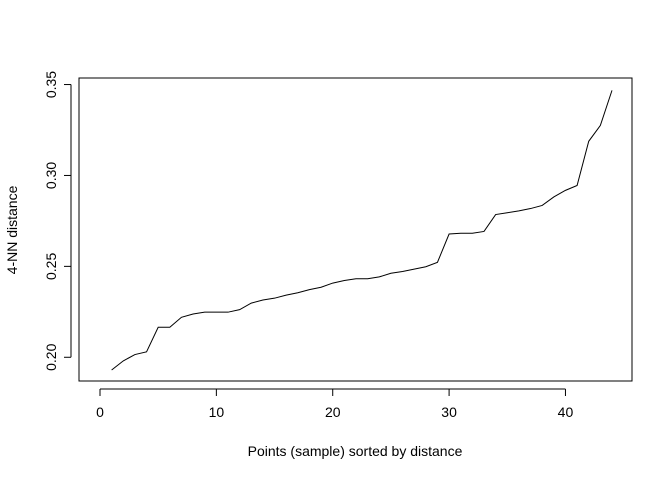 The width and height of the screenshot is (672, 480). I want to click on y-axis-title: 4-NN distance, so click(12, 229).